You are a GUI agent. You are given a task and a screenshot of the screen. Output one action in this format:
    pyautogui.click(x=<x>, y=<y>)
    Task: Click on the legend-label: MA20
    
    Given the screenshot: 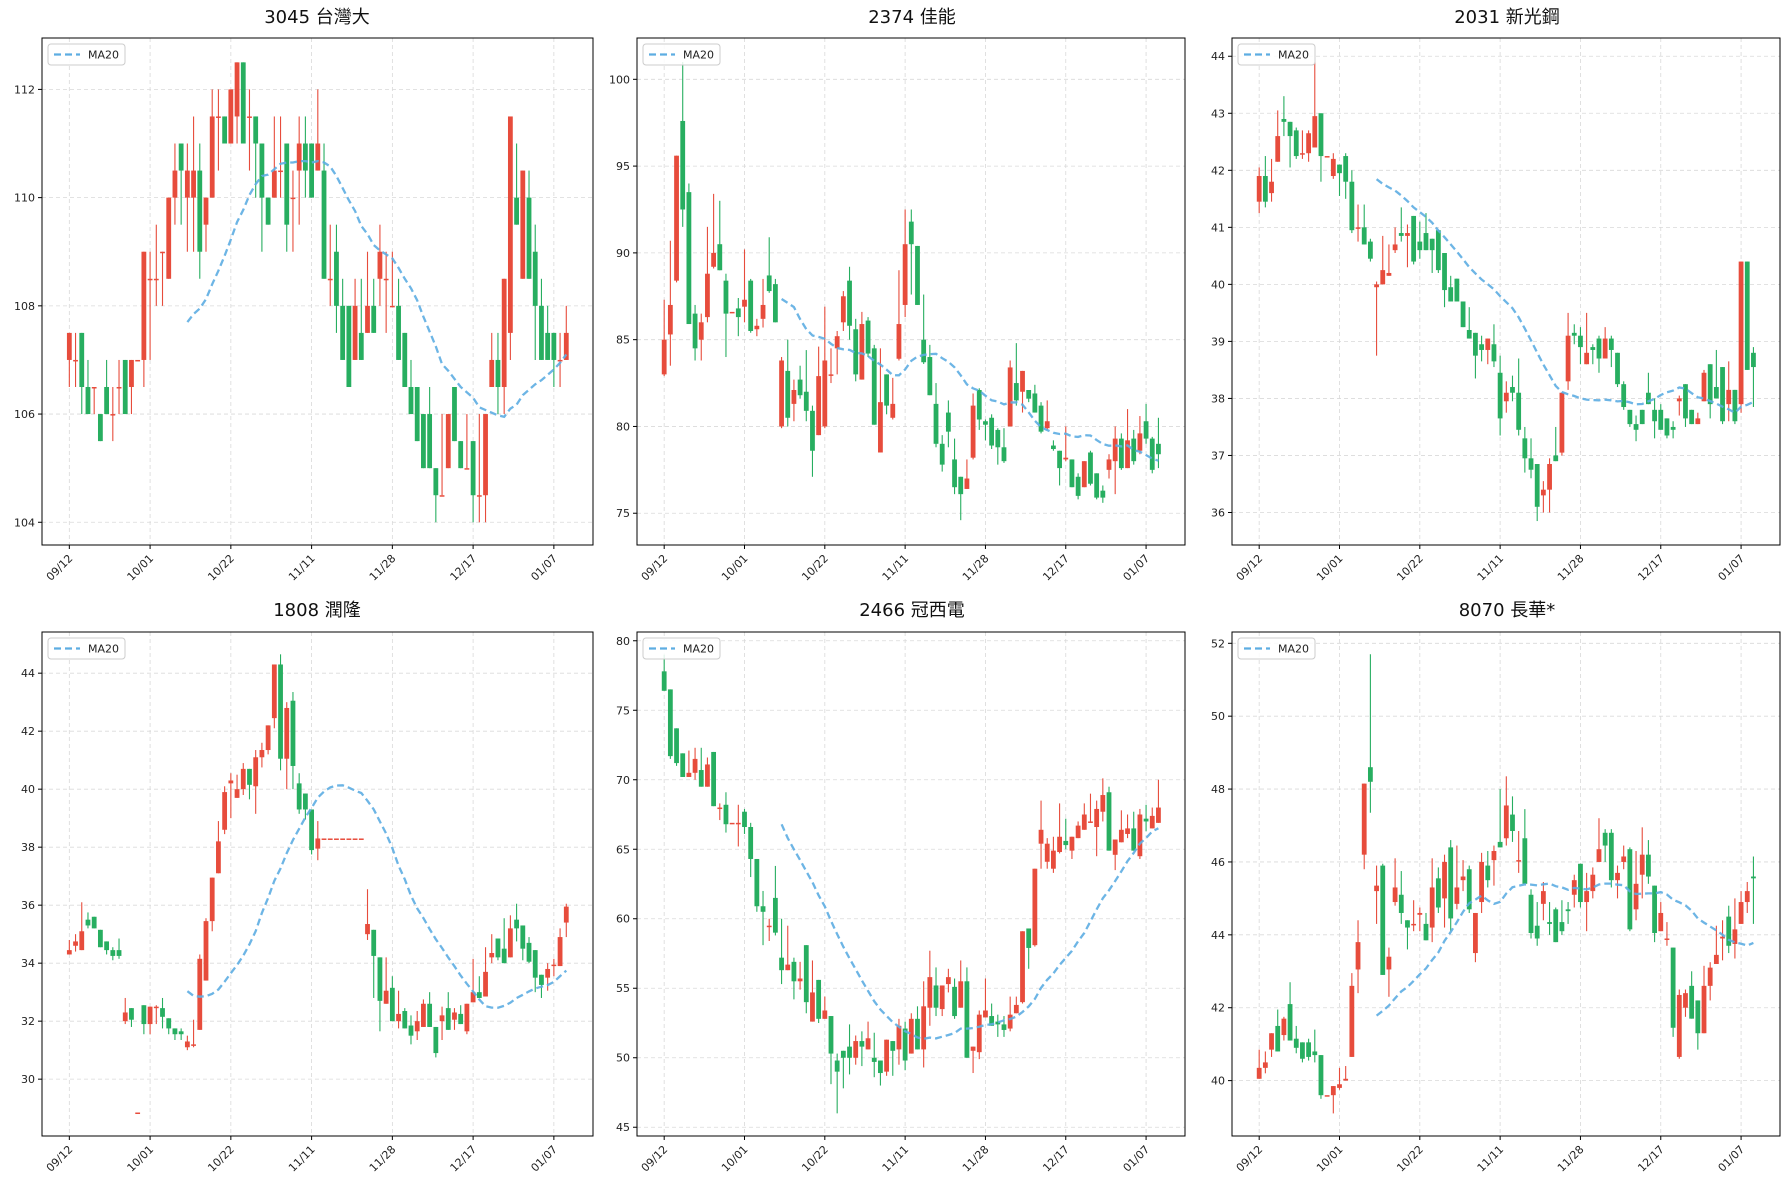 What is the action you would take?
    pyautogui.click(x=1293, y=649)
    